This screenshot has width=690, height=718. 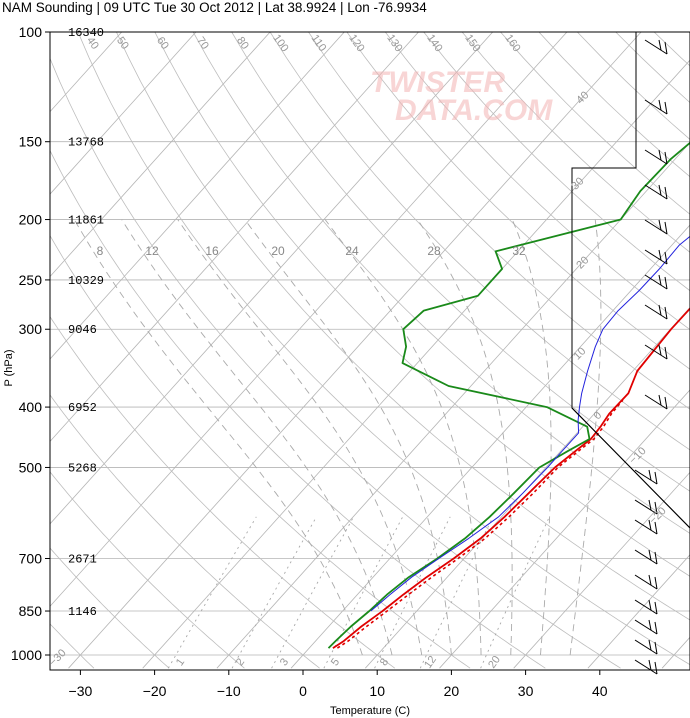 What do you see at coordinates (278, 251) in the screenshot?
I see `moist-adiabat-label: 20` at bounding box center [278, 251].